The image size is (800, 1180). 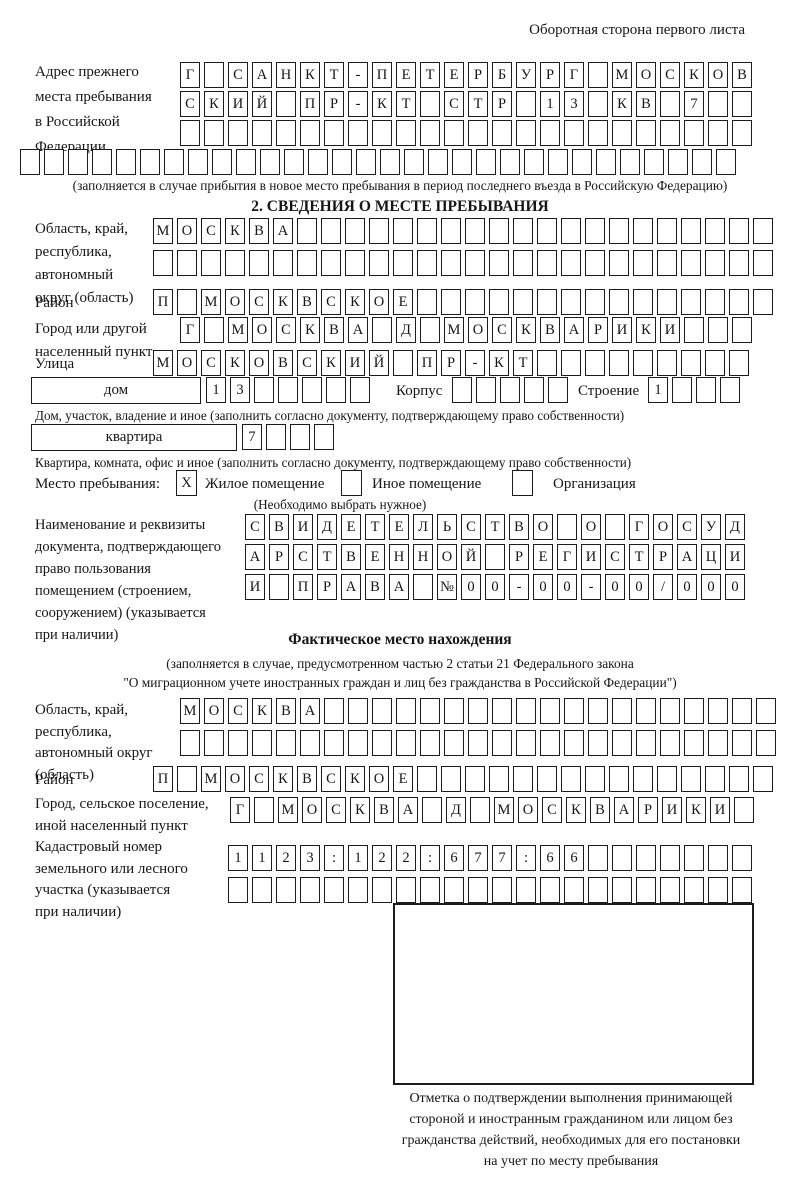 What do you see at coordinates (382, 75) in the screenshot?
I see `char-cell: П` at bounding box center [382, 75].